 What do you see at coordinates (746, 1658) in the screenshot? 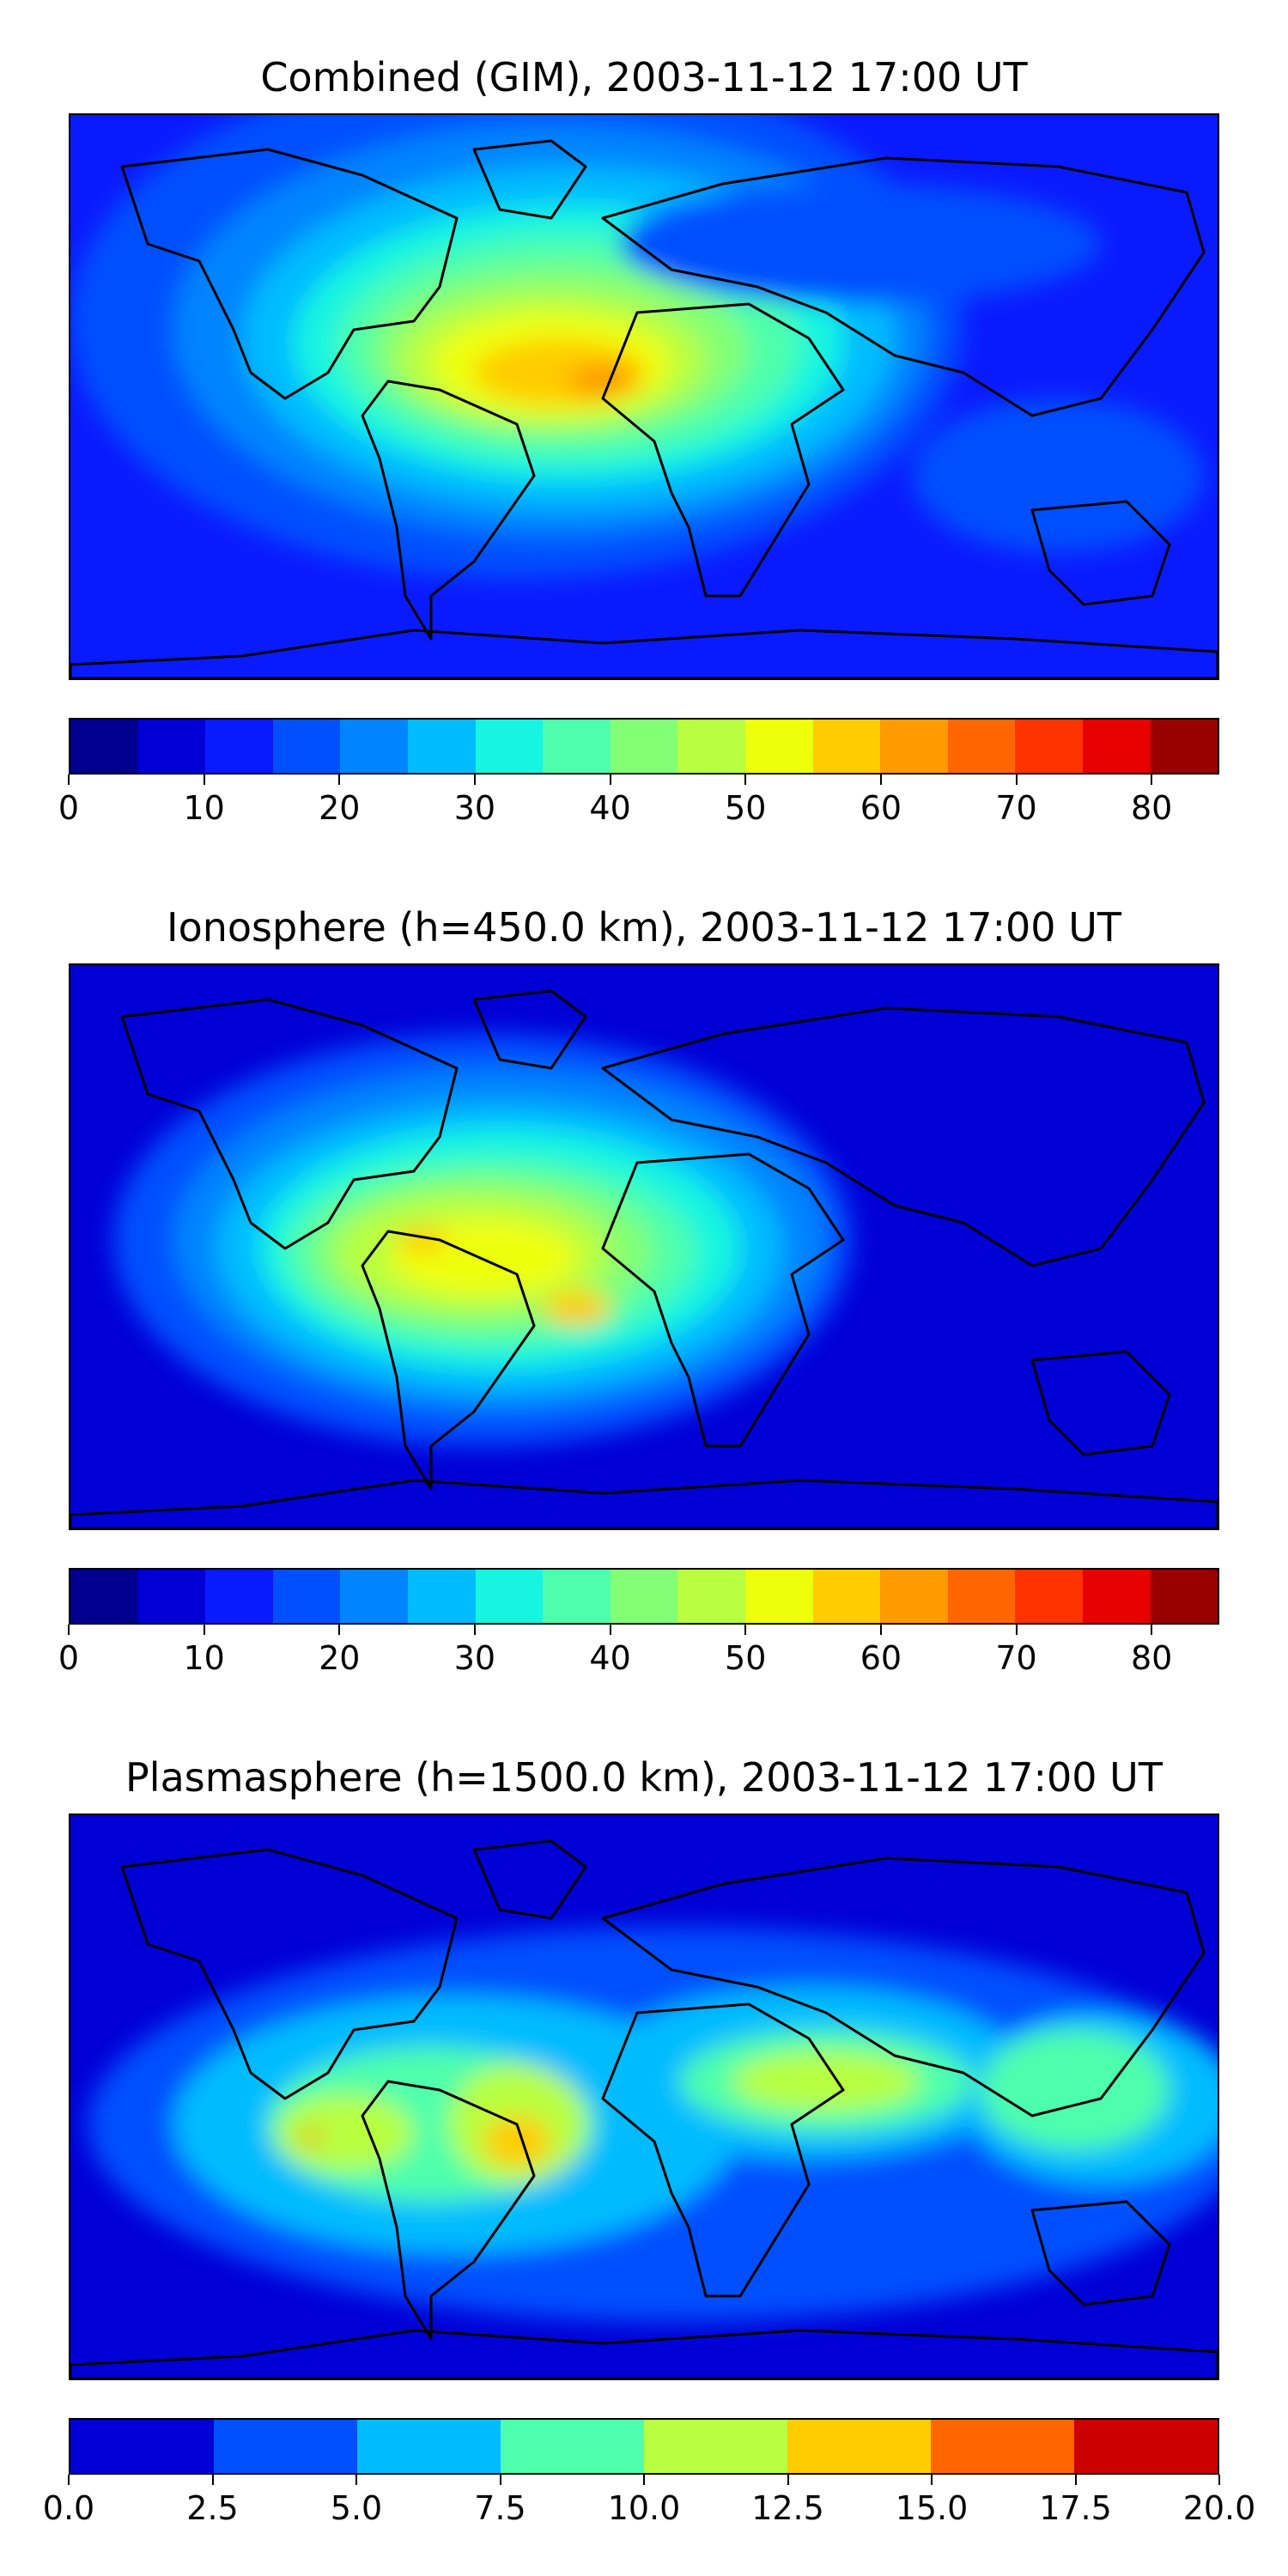
I see `ionosphere-colorbar-tick-label: 50` at bounding box center [746, 1658].